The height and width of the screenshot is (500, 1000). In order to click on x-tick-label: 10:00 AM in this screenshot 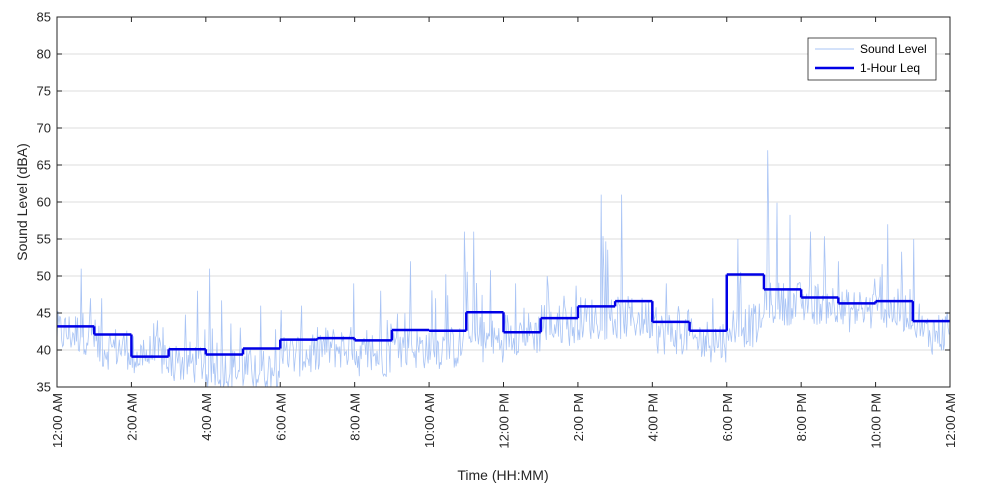, I will do `click(429, 420)`.